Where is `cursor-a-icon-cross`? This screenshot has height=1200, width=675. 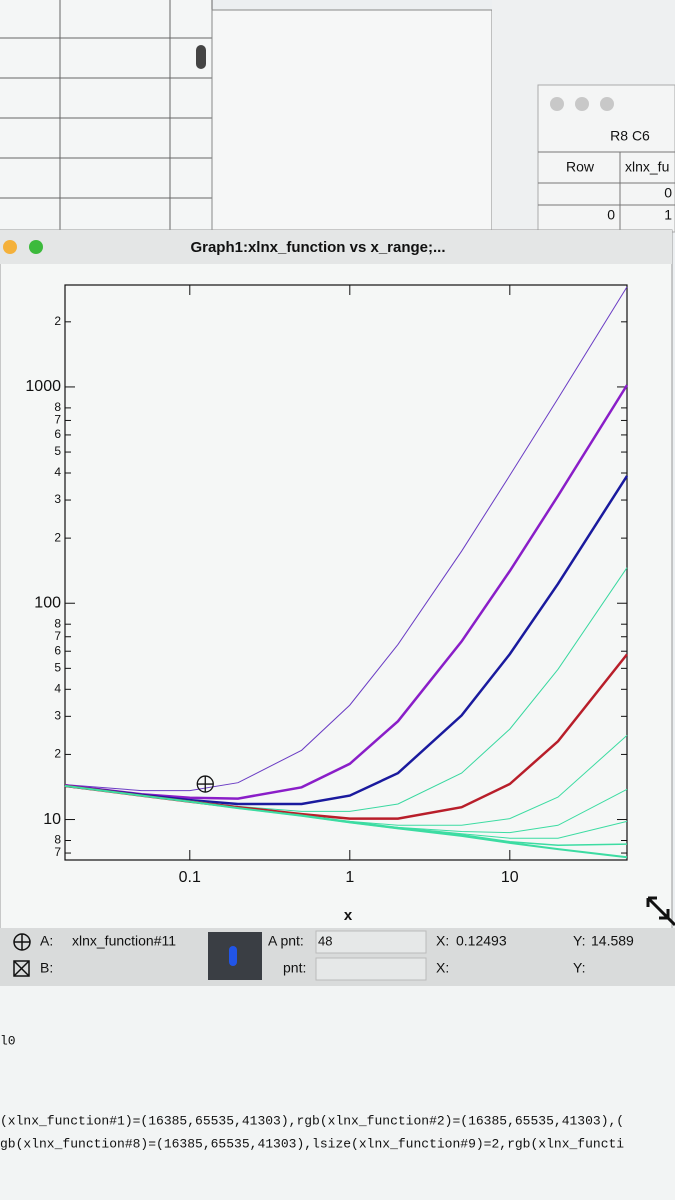
cursor-a-icon-cross is located at coordinates (22, 942).